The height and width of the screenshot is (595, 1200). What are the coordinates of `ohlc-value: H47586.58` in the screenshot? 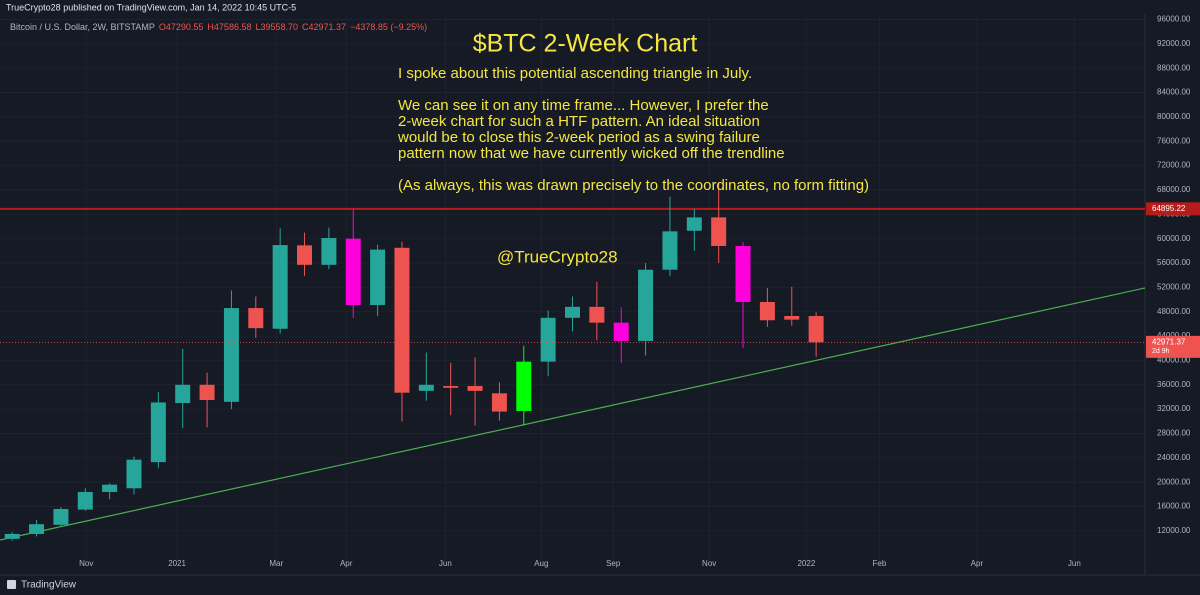 It's located at (229, 27).